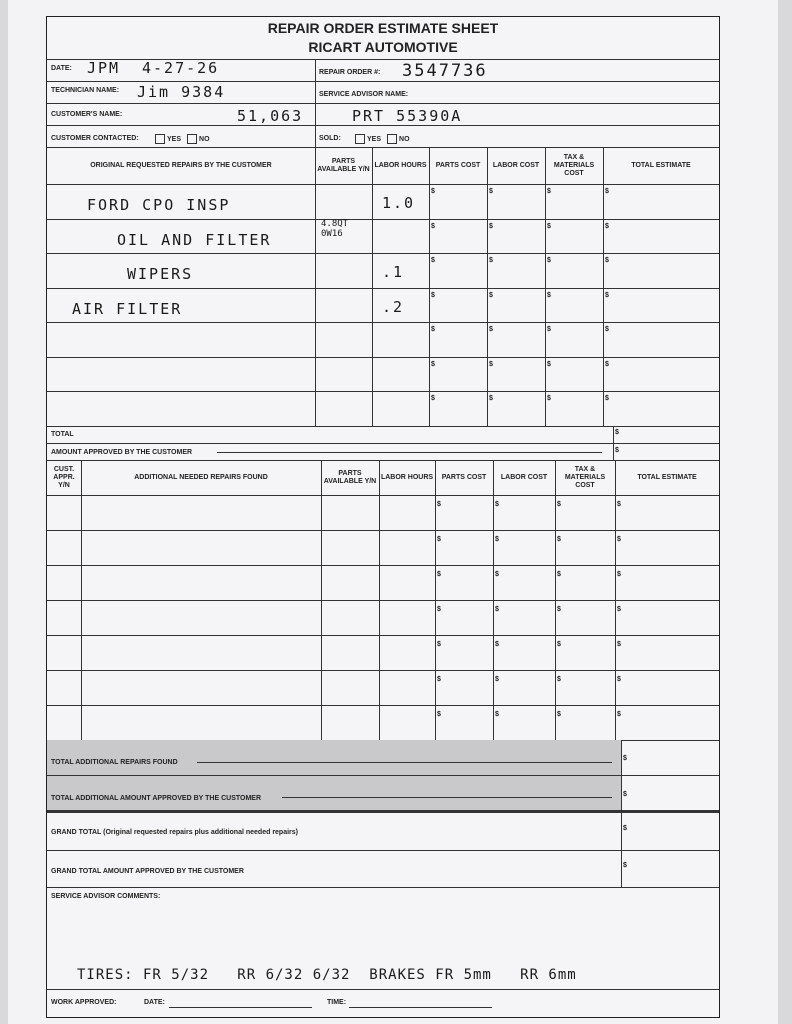  Describe the element at coordinates (270, 116) in the screenshot. I see `customer-value: 51,063` at that location.